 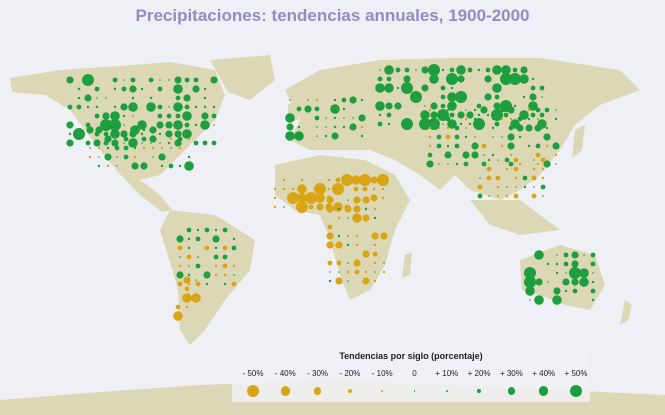 What do you see at coordinates (382, 373) in the screenshot?
I see `legend-item: - 10%` at bounding box center [382, 373].